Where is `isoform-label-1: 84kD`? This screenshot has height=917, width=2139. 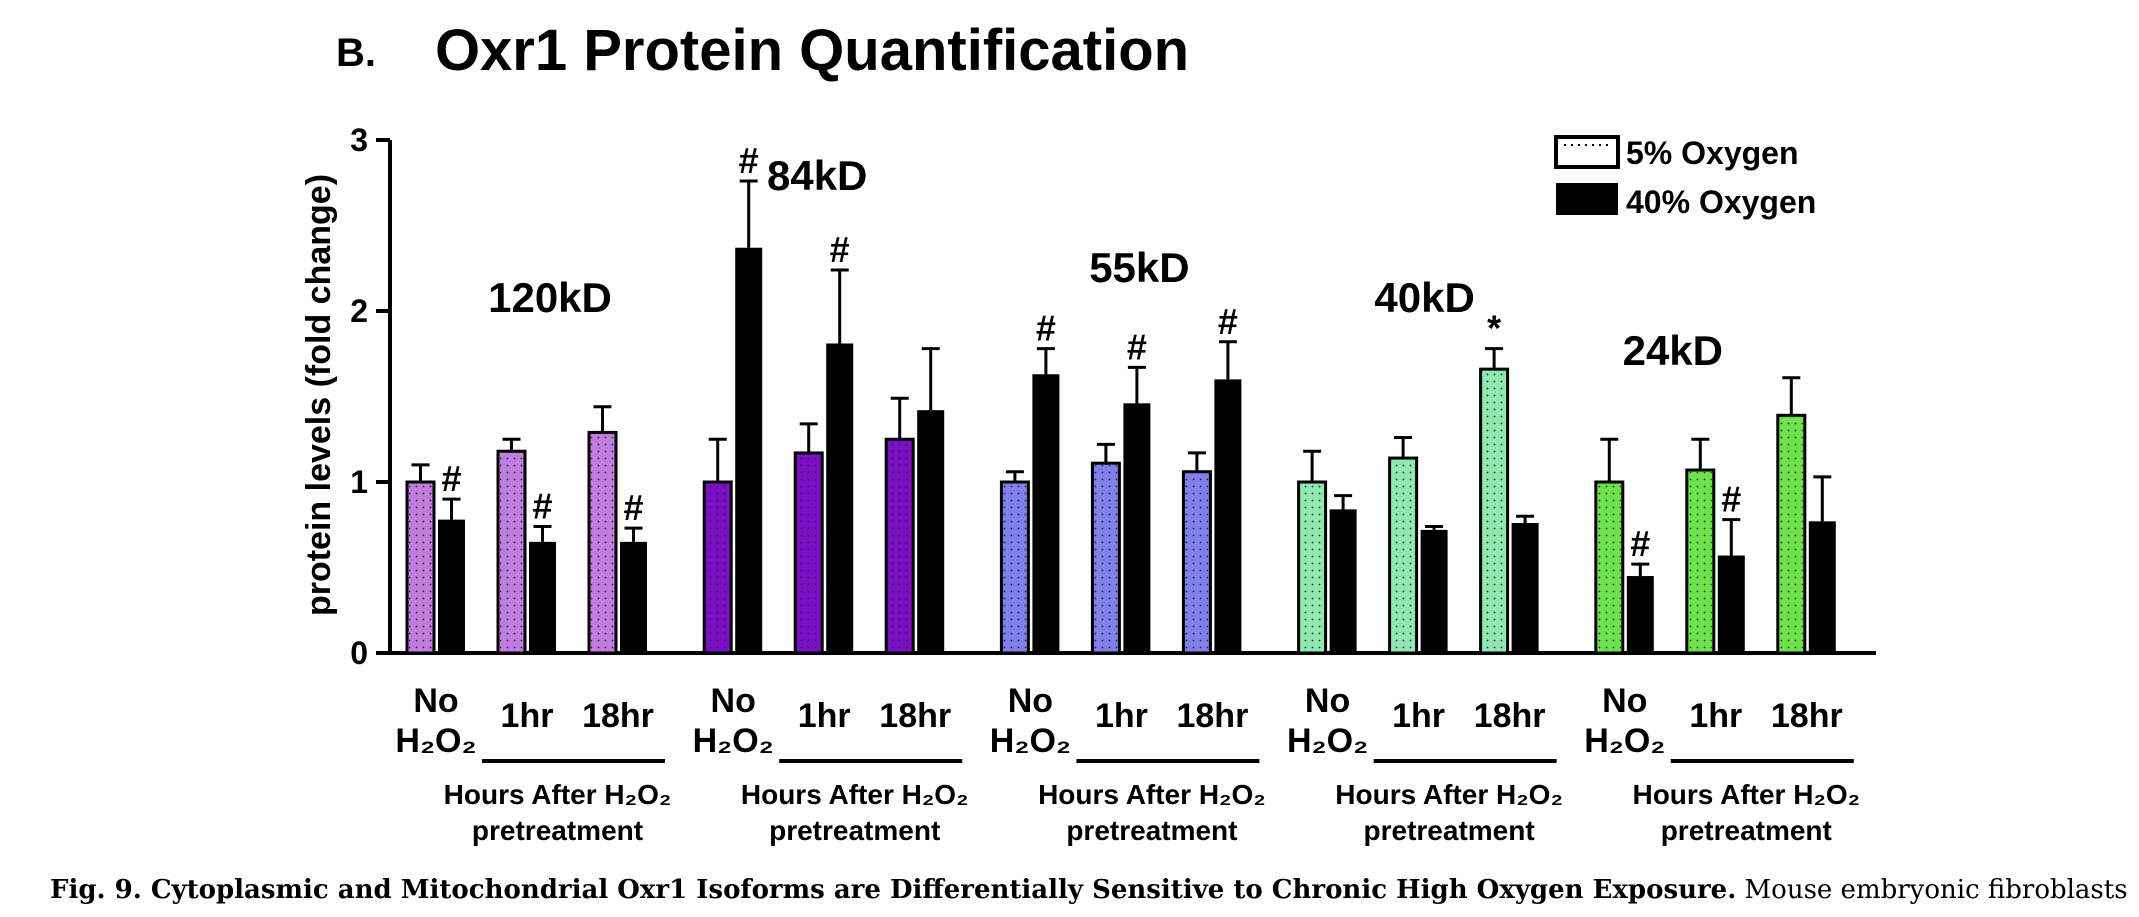 isoform-label-1: 84kD is located at coordinates (817, 175).